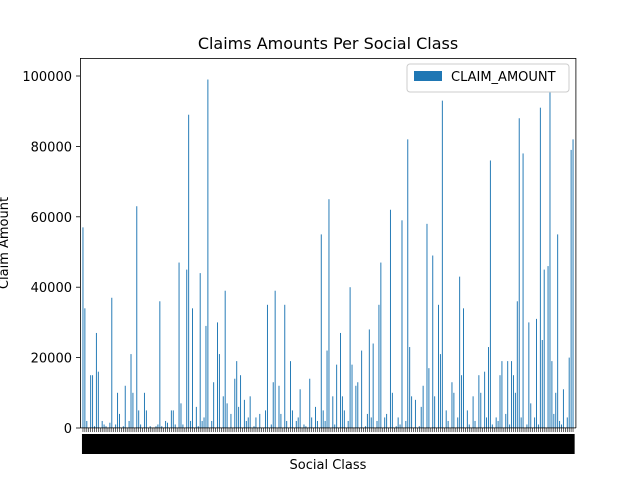 The image size is (640, 480). What do you see at coordinates (328, 43) in the screenshot?
I see `chart-title: Claims Amounts Per Social Class` at bounding box center [328, 43].